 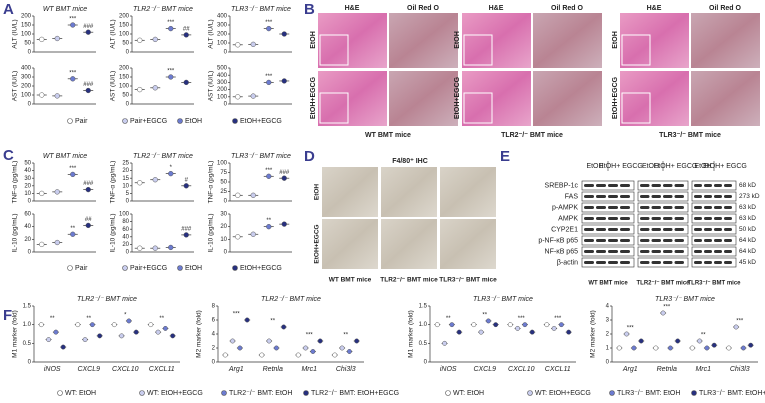 I want to click on y-tick-label: 400, so click(x=26, y=69).